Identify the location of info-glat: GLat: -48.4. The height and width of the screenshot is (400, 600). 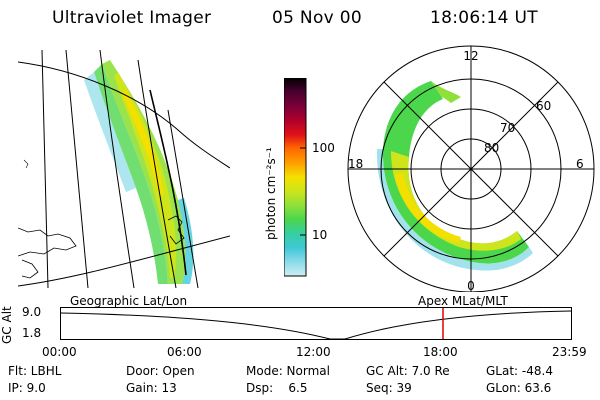
(519, 371).